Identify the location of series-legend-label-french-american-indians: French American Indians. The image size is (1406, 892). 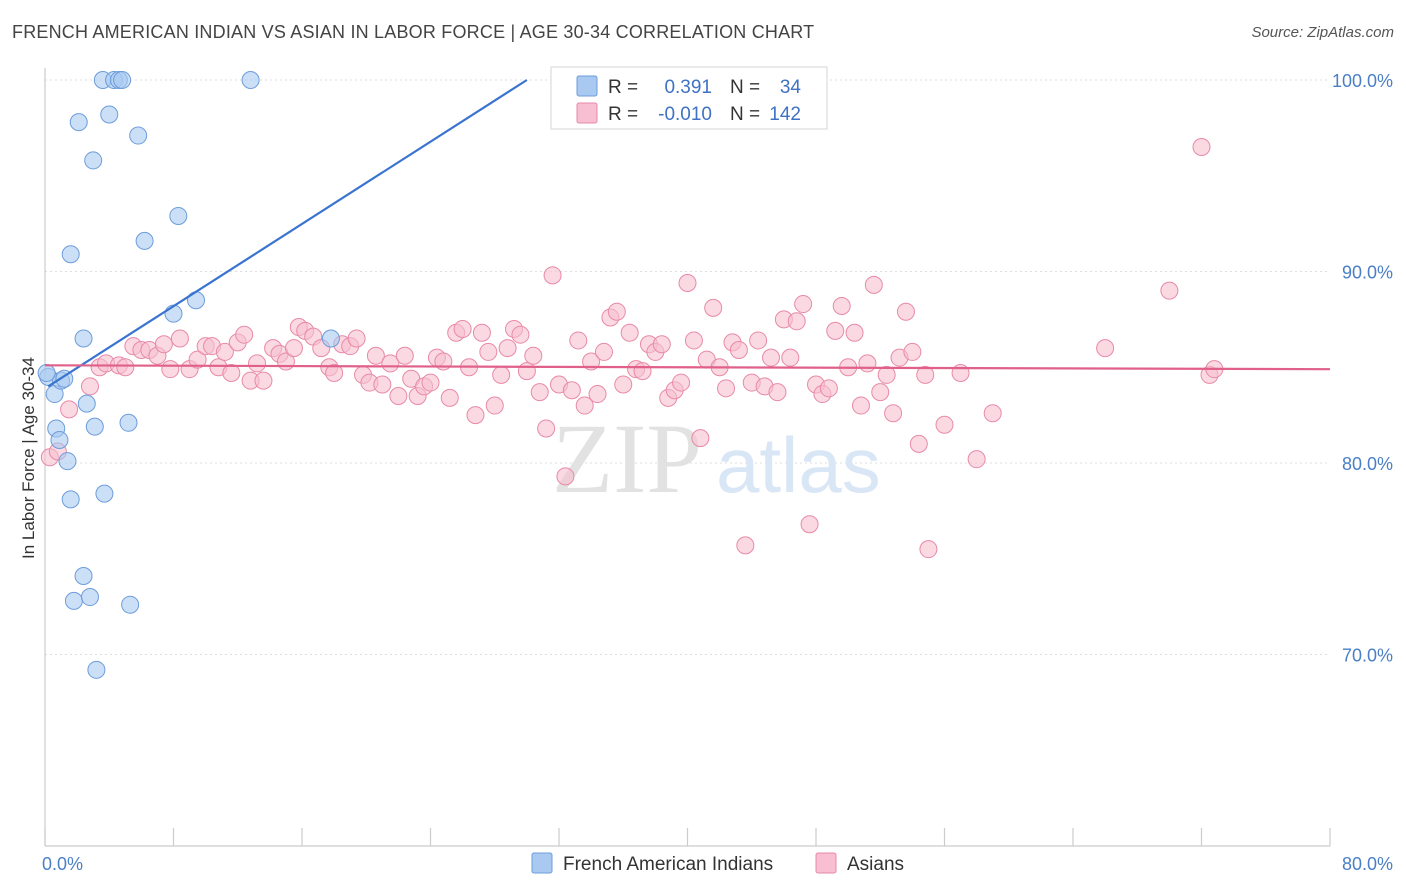
(668, 864).